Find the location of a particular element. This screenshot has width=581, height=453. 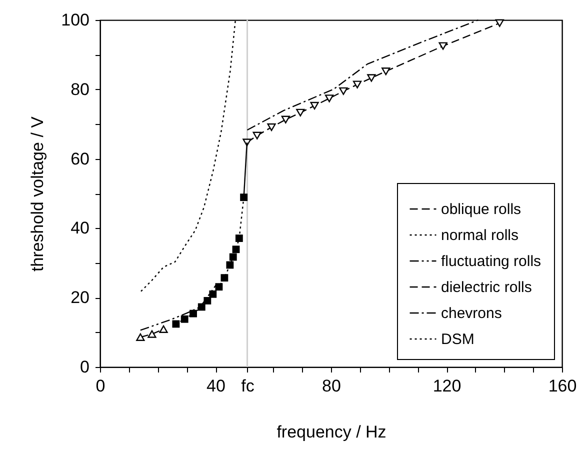

y-tick-label: 20 is located at coordinates (80, 298).